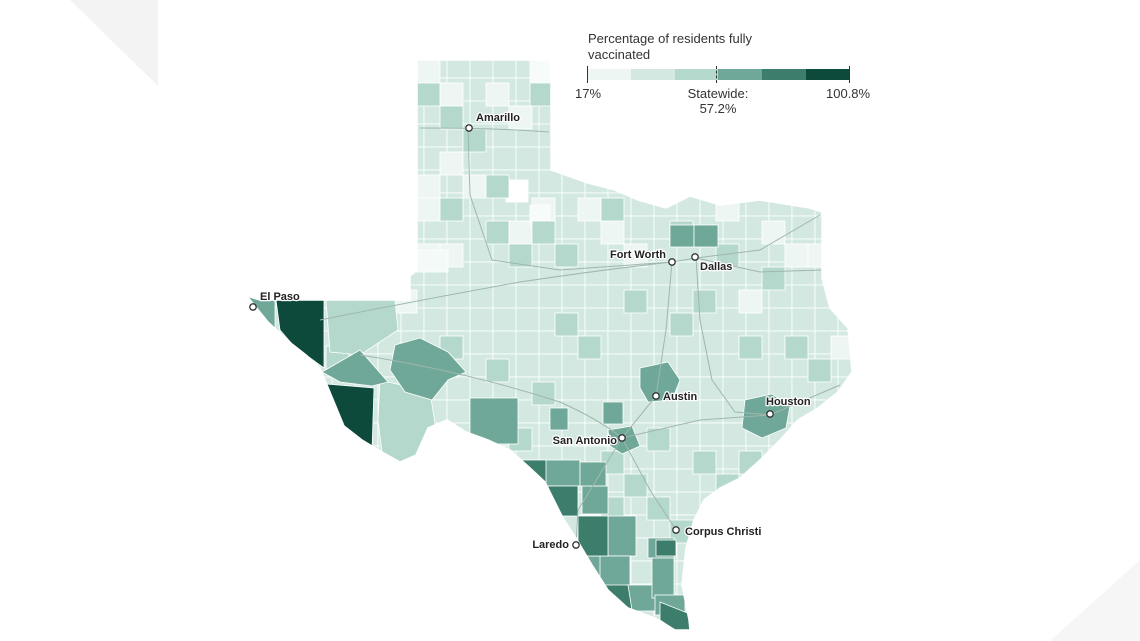  What do you see at coordinates (718, 108) in the screenshot?
I see `legend-statewide-value: 57.2%` at bounding box center [718, 108].